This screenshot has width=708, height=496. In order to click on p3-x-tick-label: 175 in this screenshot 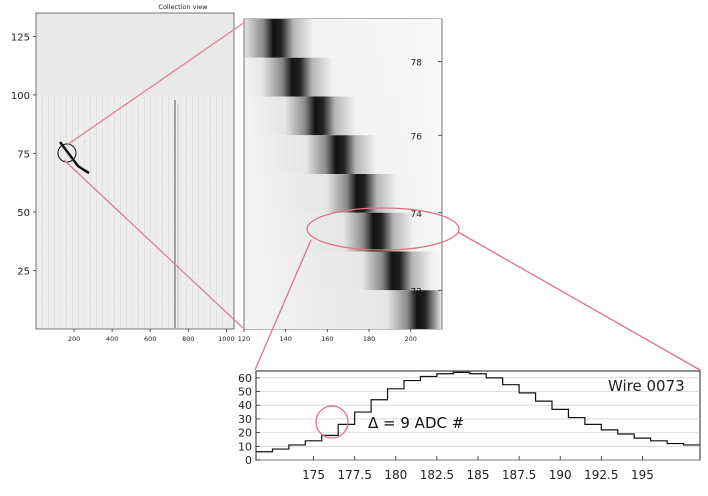, I will do `click(313, 475)`.